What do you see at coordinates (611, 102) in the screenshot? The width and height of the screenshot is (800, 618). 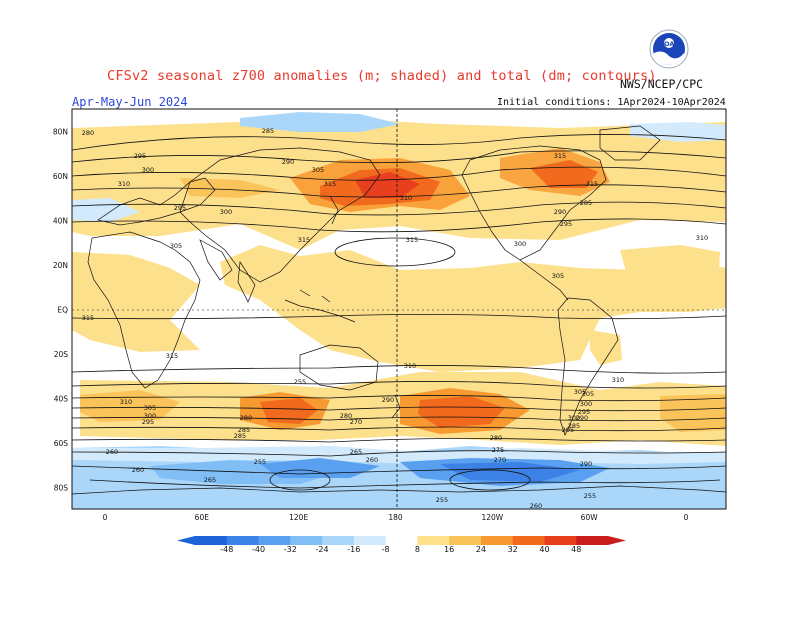 I see `initial-conditions: Initial conditions: 1Apr2024-10Apr2024` at bounding box center [611, 102].